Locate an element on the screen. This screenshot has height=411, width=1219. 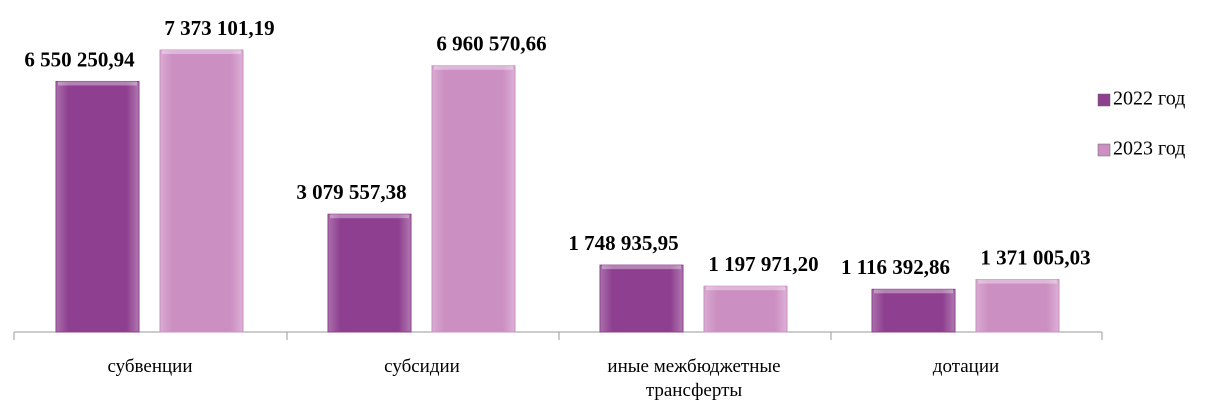
legend-label: 2023 год is located at coordinates (1149, 149).